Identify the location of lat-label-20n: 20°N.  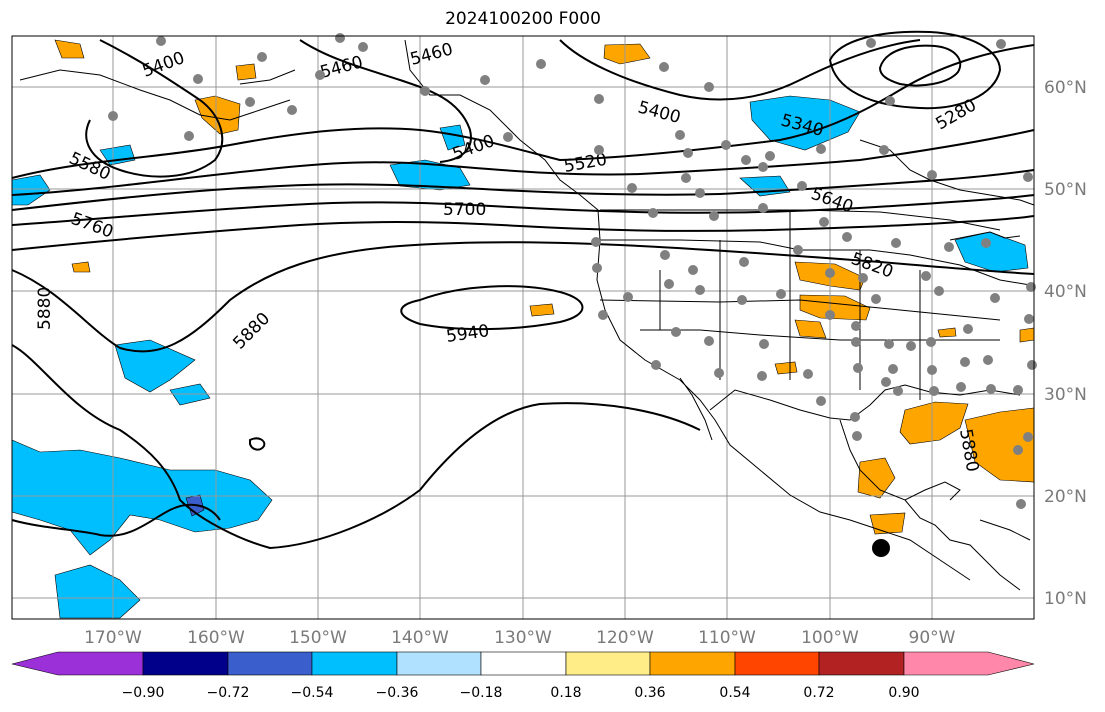
(1065, 497).